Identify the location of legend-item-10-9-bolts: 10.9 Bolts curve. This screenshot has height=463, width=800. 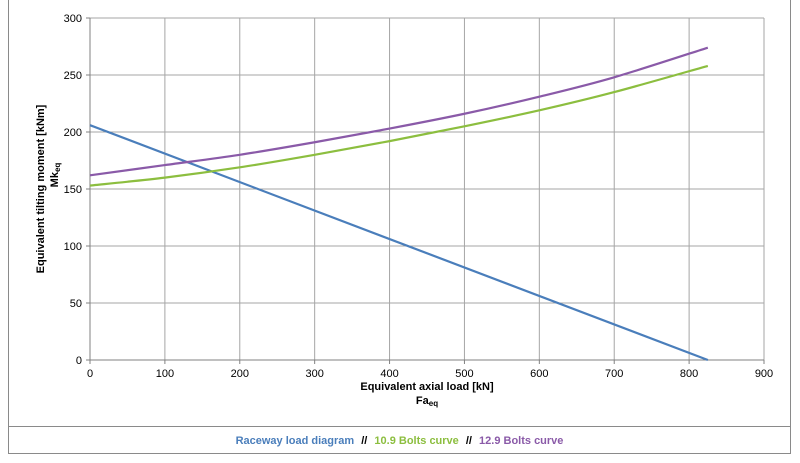
(416, 441).